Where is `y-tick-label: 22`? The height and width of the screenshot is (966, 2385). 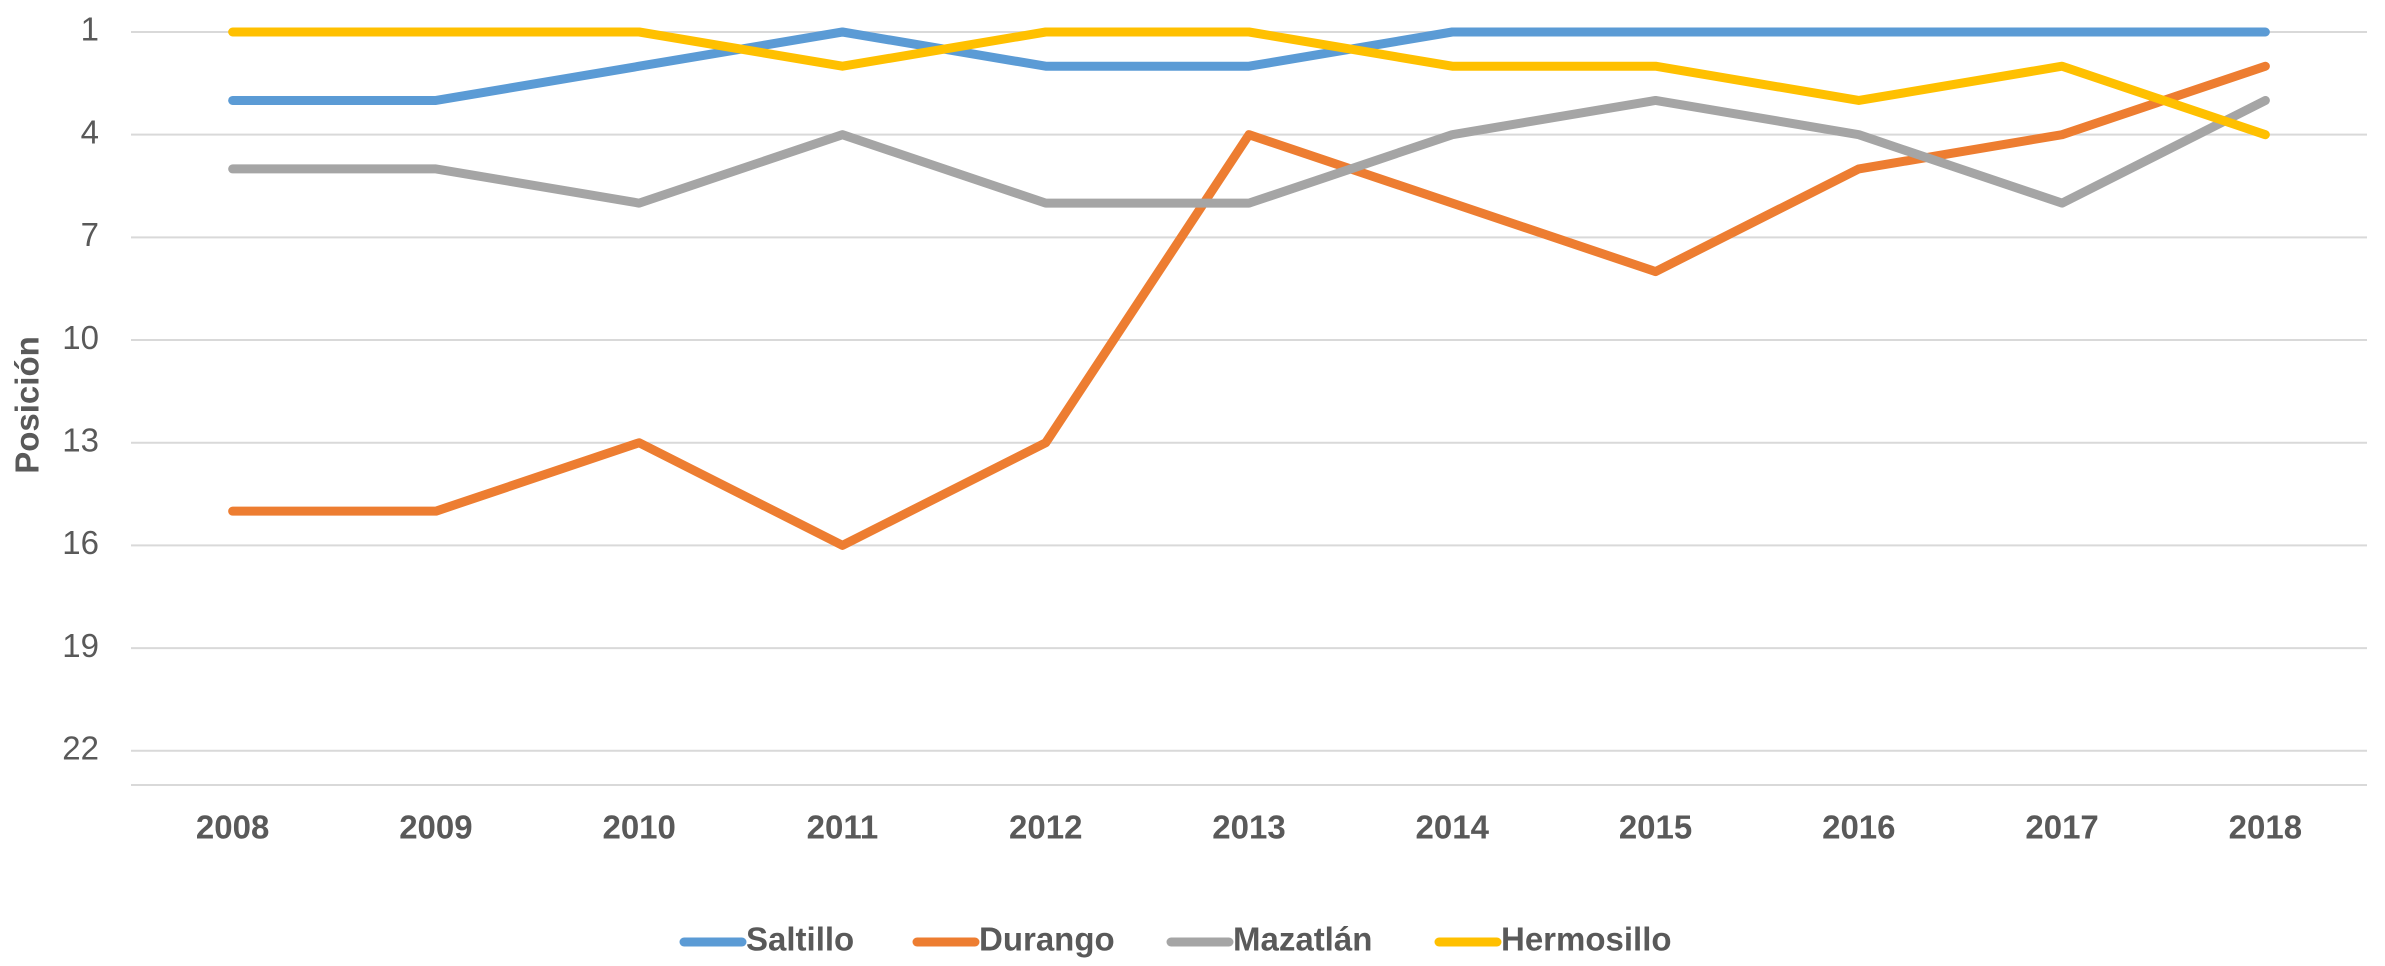
y-tick-label: 22 is located at coordinates (80, 747).